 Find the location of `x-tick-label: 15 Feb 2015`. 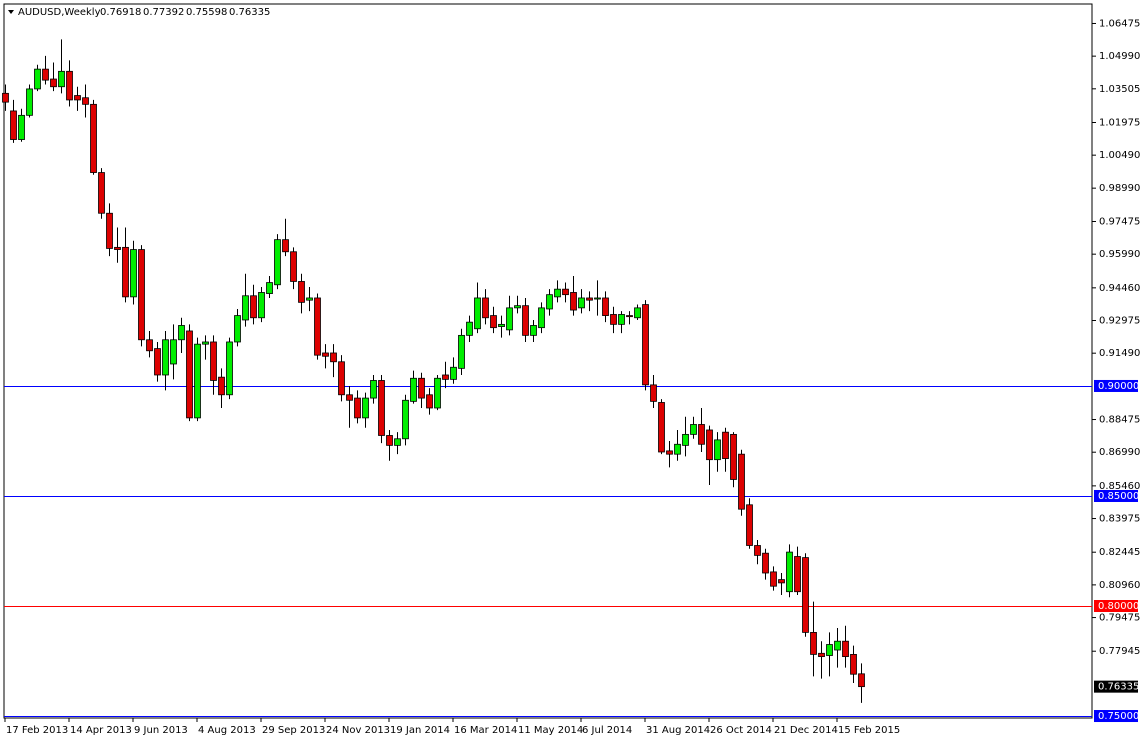

x-tick-label: 15 Feb 2015 is located at coordinates (869, 730).